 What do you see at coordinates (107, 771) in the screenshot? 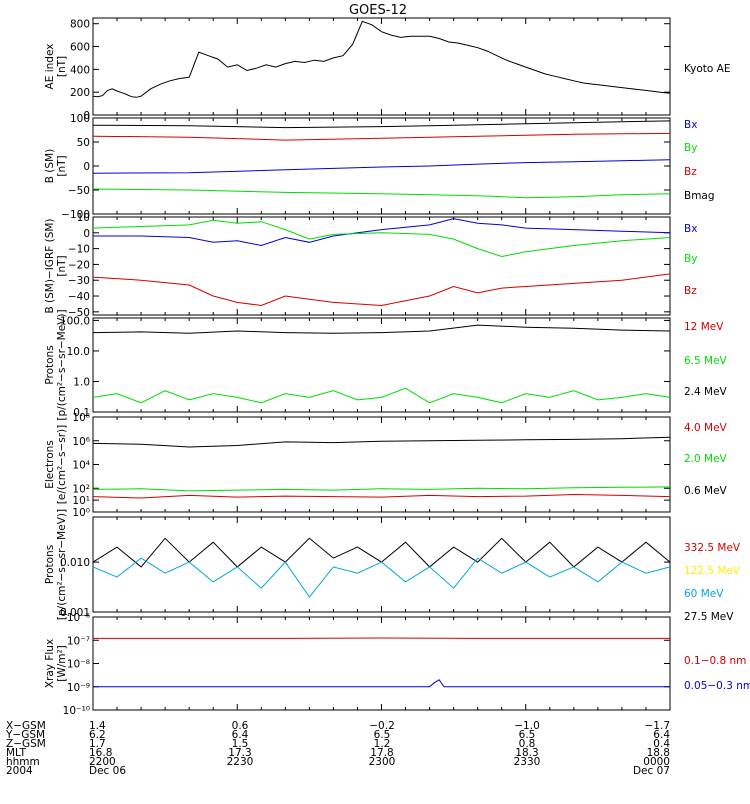
I see `footer-cell: Dec 06` at bounding box center [107, 771].